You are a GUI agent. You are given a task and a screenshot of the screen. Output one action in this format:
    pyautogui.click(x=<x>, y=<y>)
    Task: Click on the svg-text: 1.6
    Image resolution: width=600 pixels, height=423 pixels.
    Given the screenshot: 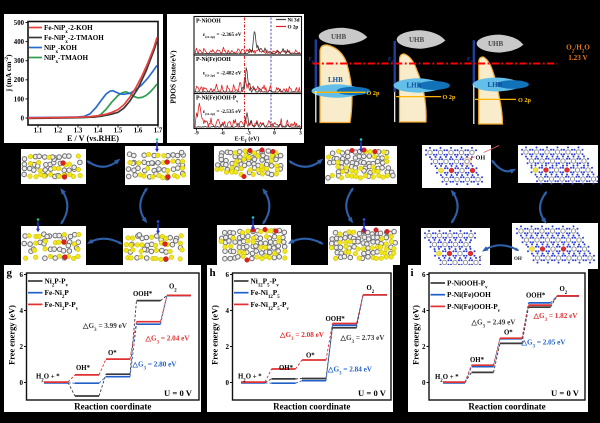 What is the action you would take?
    pyautogui.click(x=138, y=131)
    